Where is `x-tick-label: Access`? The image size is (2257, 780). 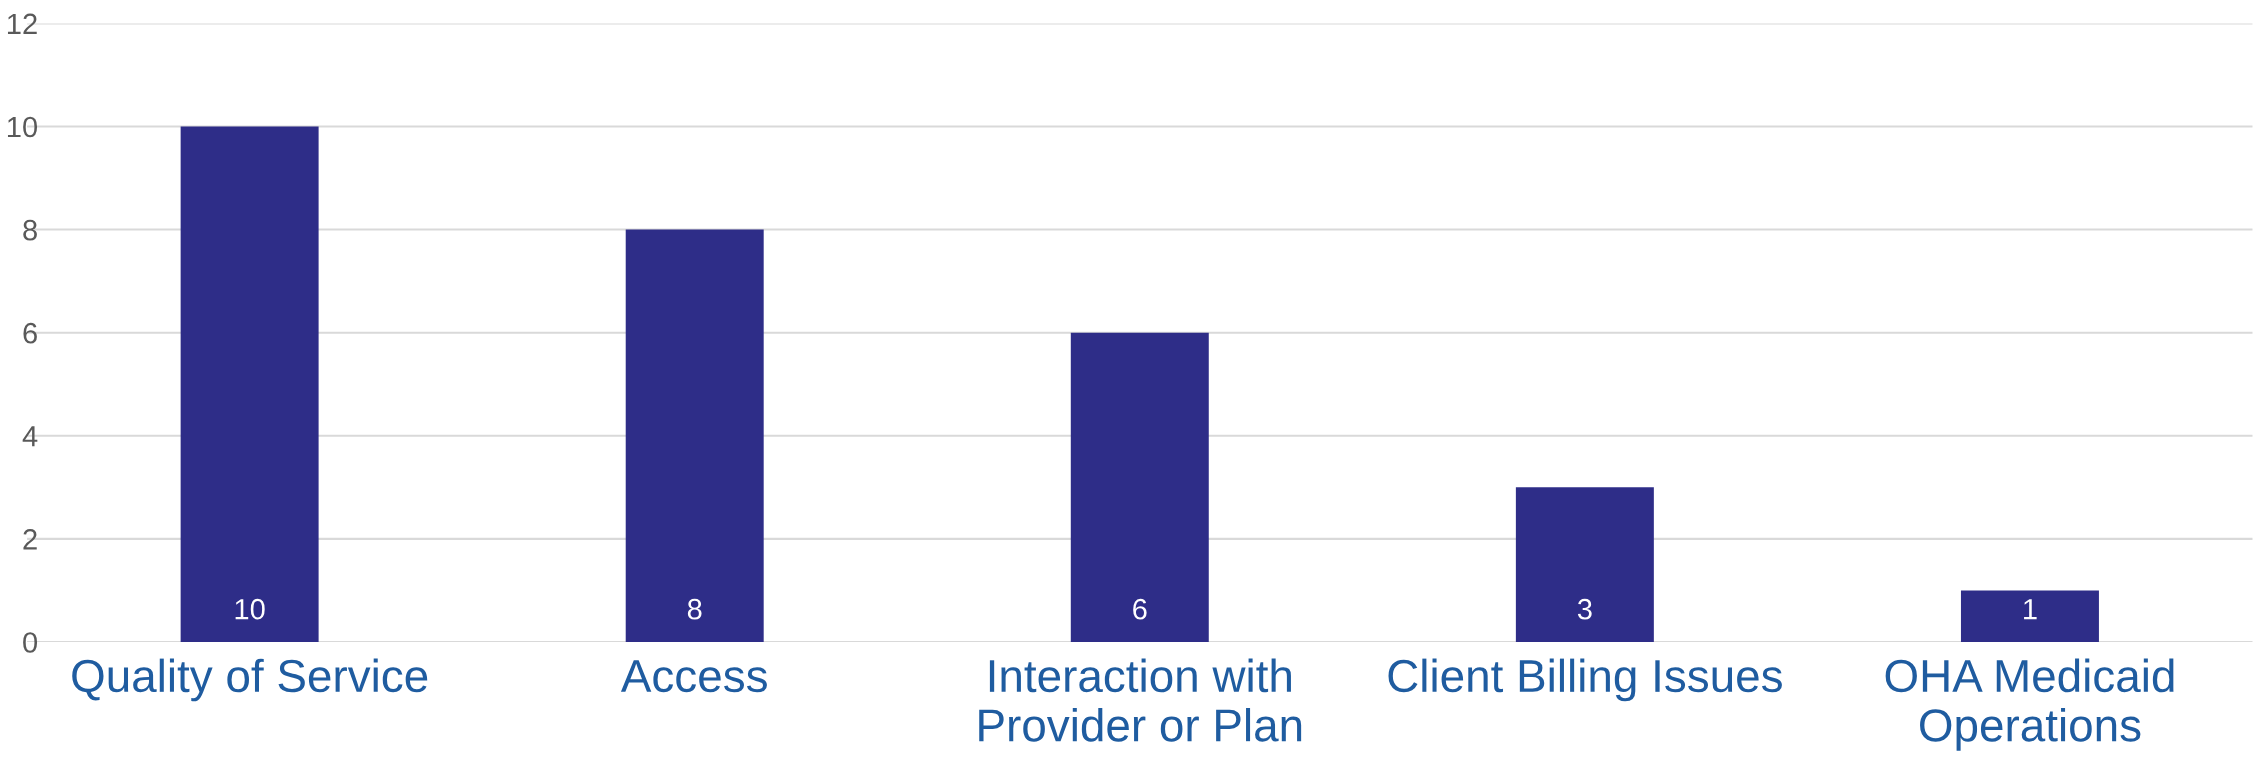
x-tick-label: Access is located at coordinates (693, 676).